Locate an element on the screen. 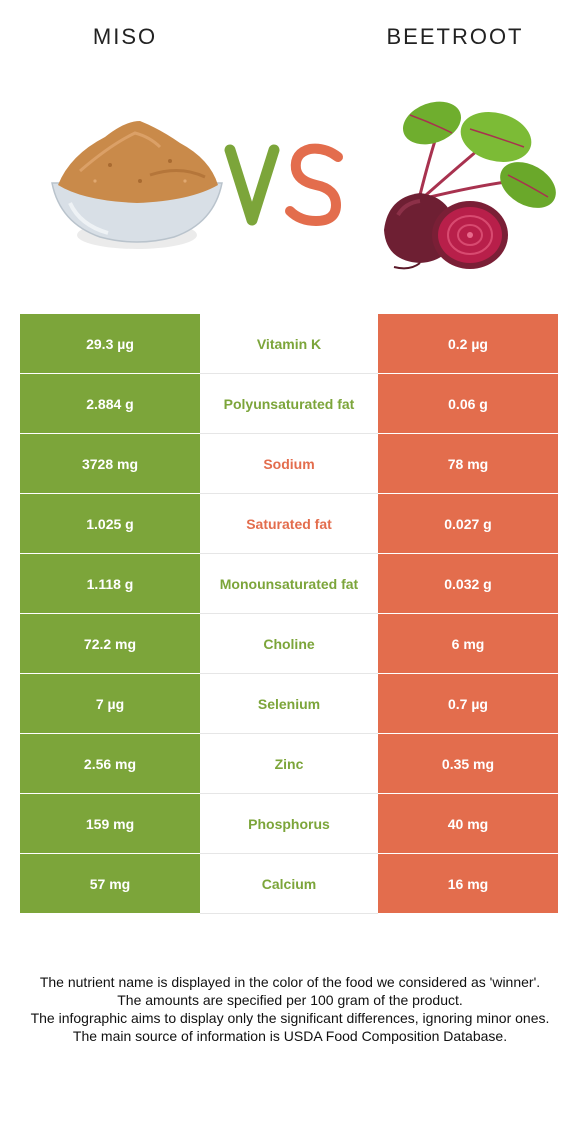 The height and width of the screenshot is (1144, 580). nutrient-name: Choline is located at coordinates (289, 644).